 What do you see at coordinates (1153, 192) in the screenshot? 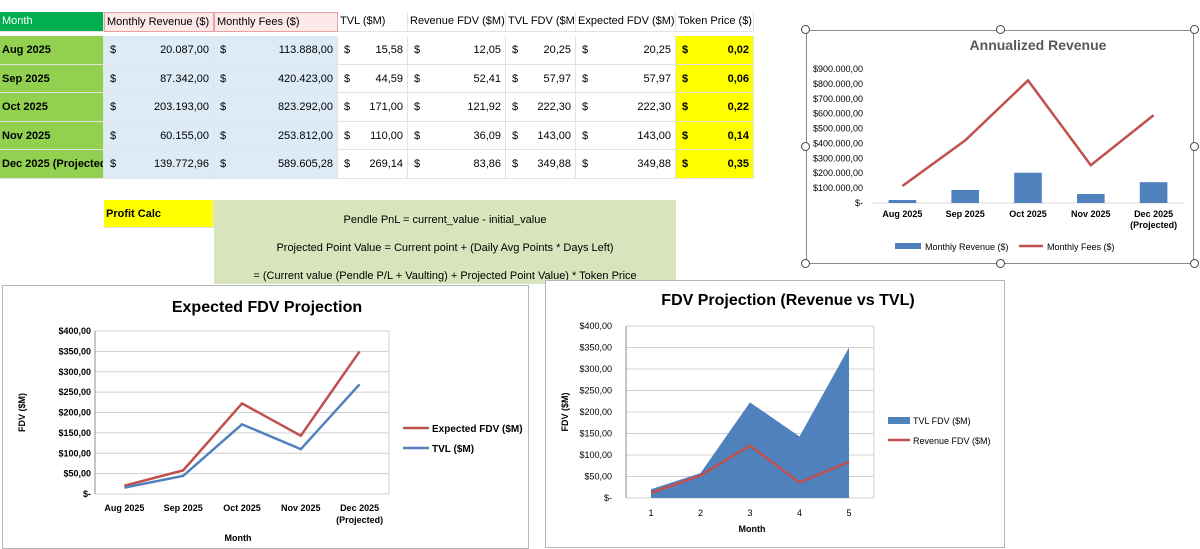
I see `bar-monthly-revenue` at bounding box center [1153, 192].